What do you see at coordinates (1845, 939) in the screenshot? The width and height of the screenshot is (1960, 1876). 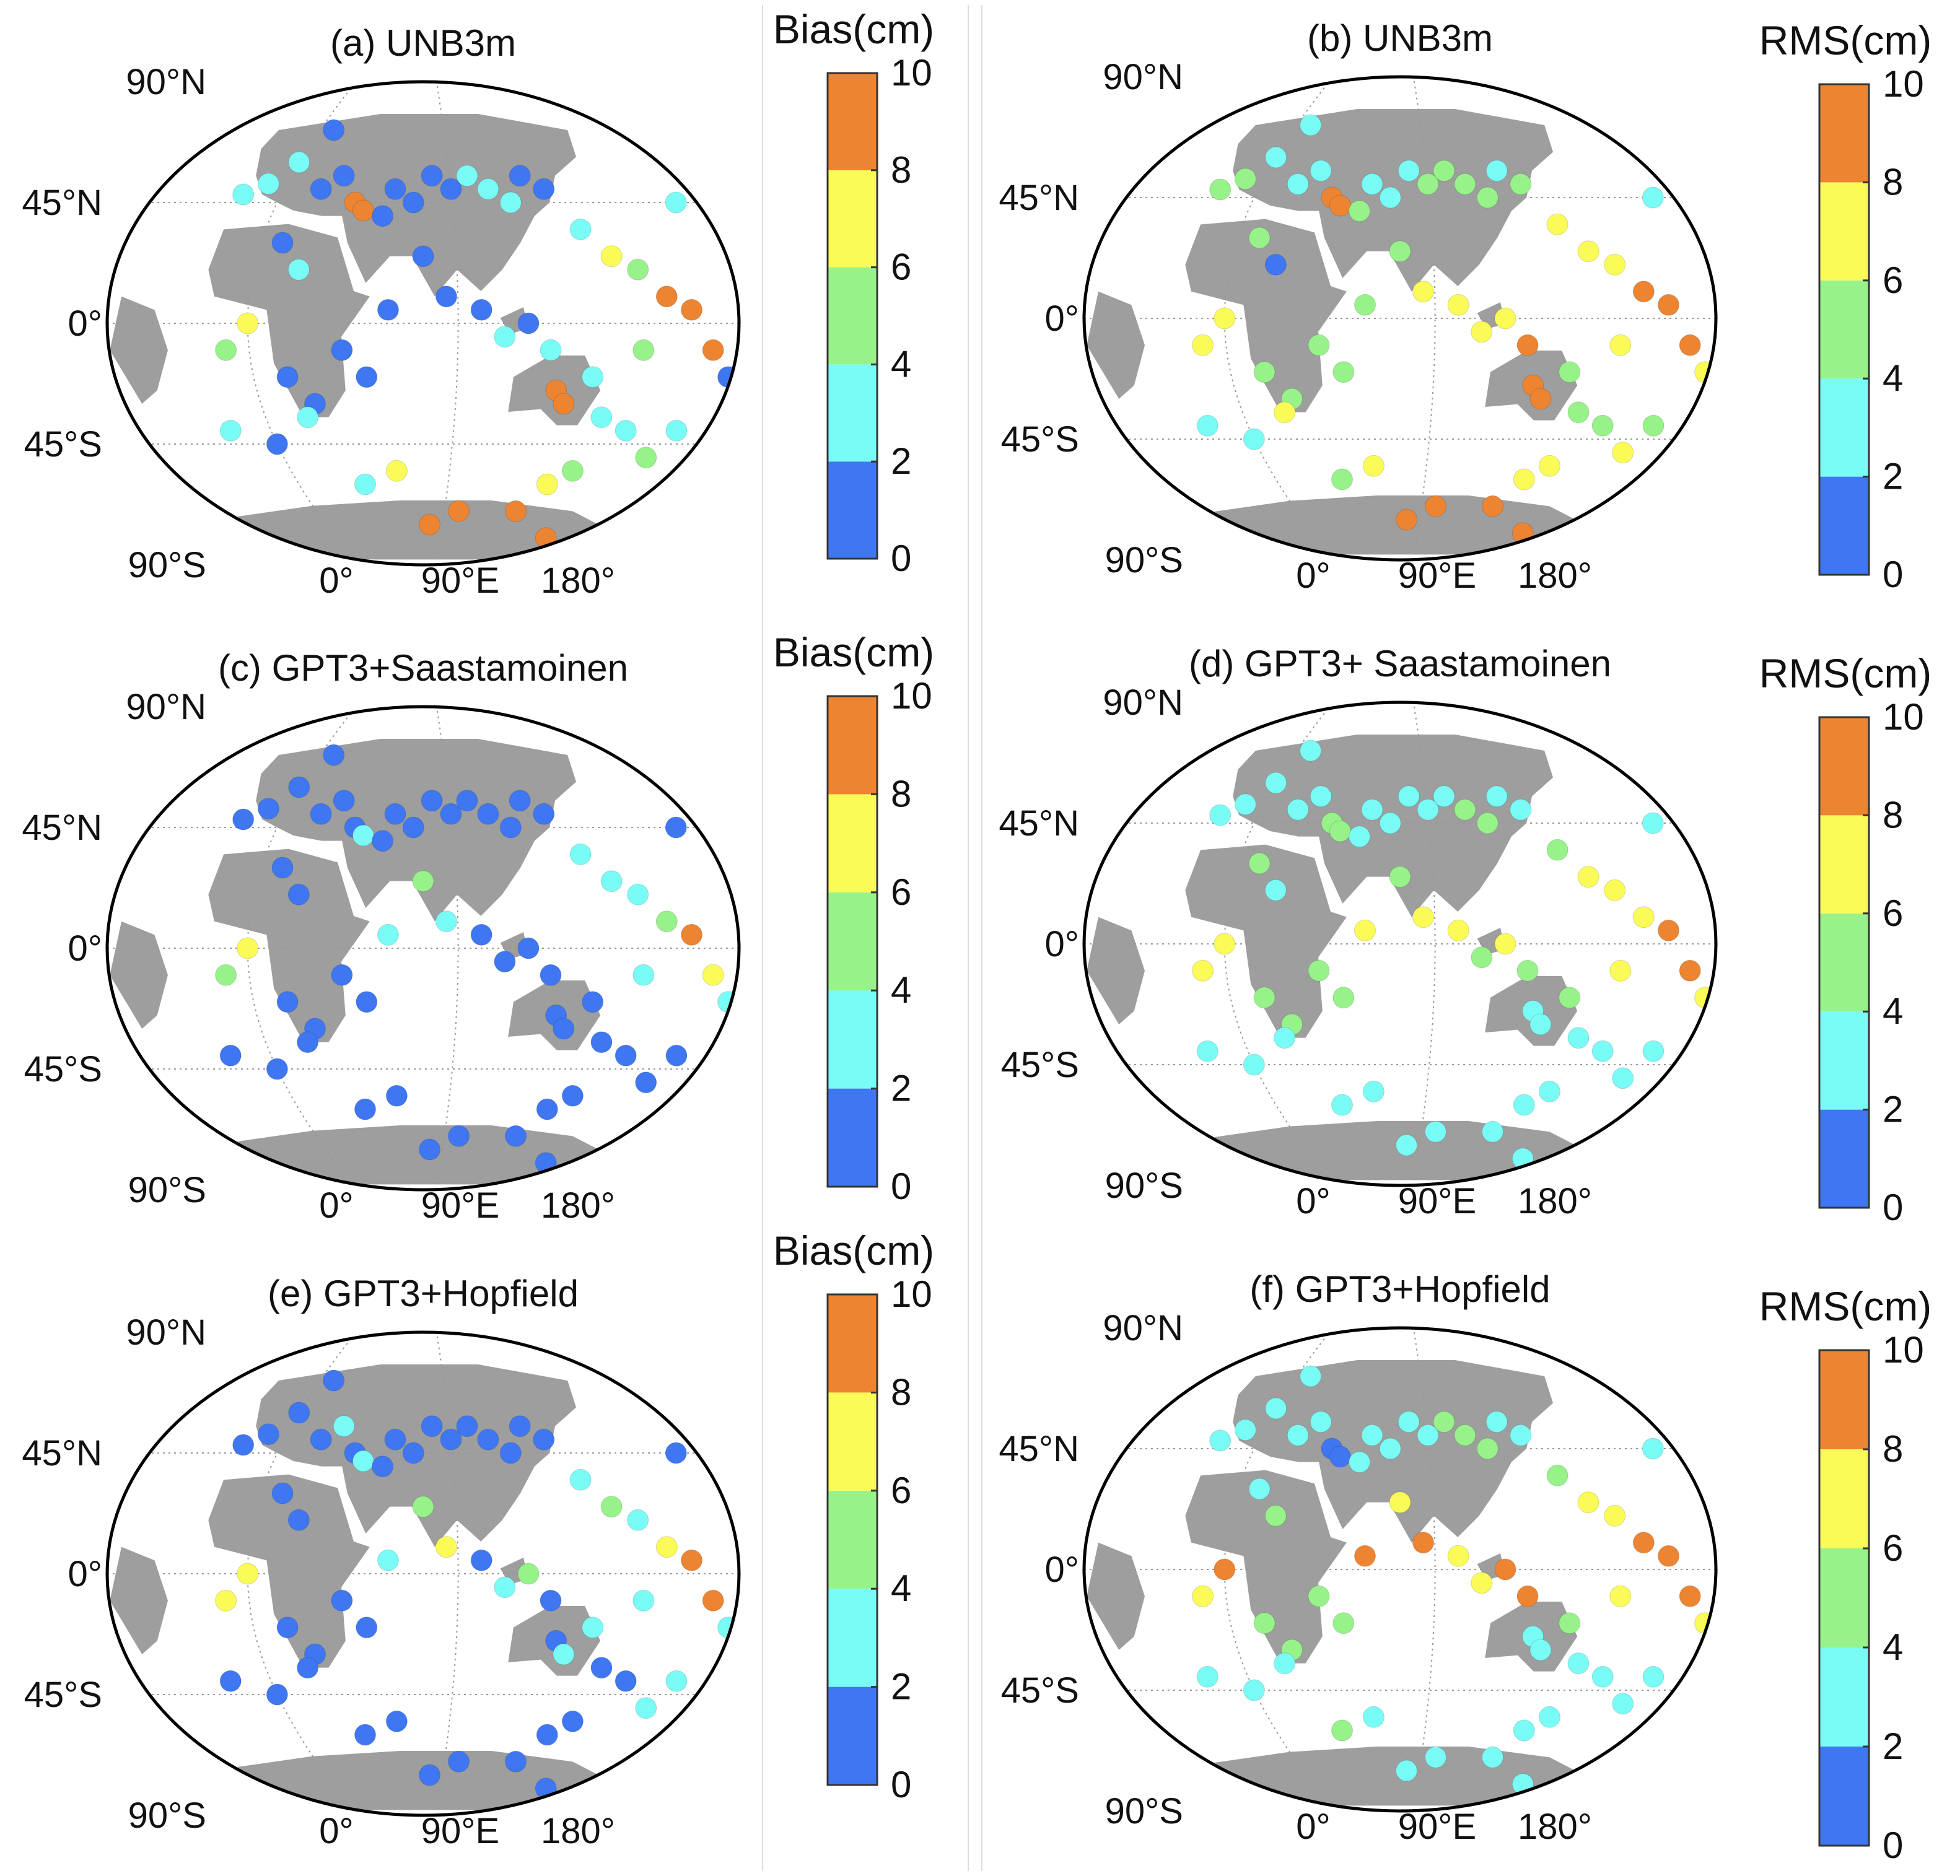 I see `colorbar: RMS(cm) 0 2 4 6 8 10` at bounding box center [1845, 939].